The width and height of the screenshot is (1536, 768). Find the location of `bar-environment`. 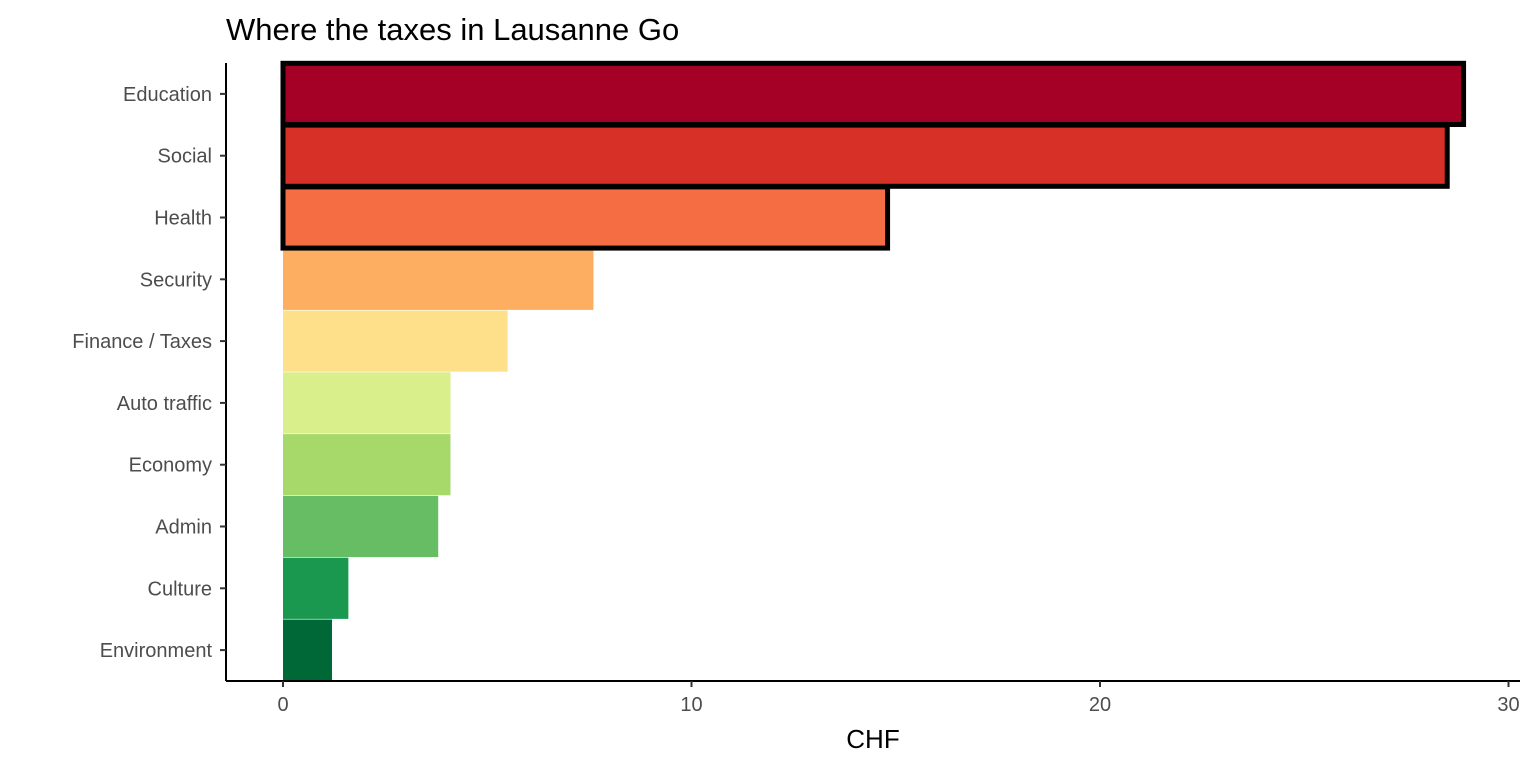

bar-environment is located at coordinates (308, 650).